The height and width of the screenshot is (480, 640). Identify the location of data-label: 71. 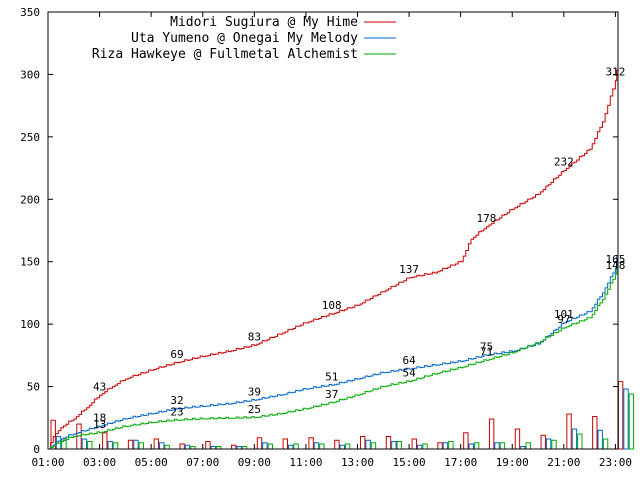
(486, 351).